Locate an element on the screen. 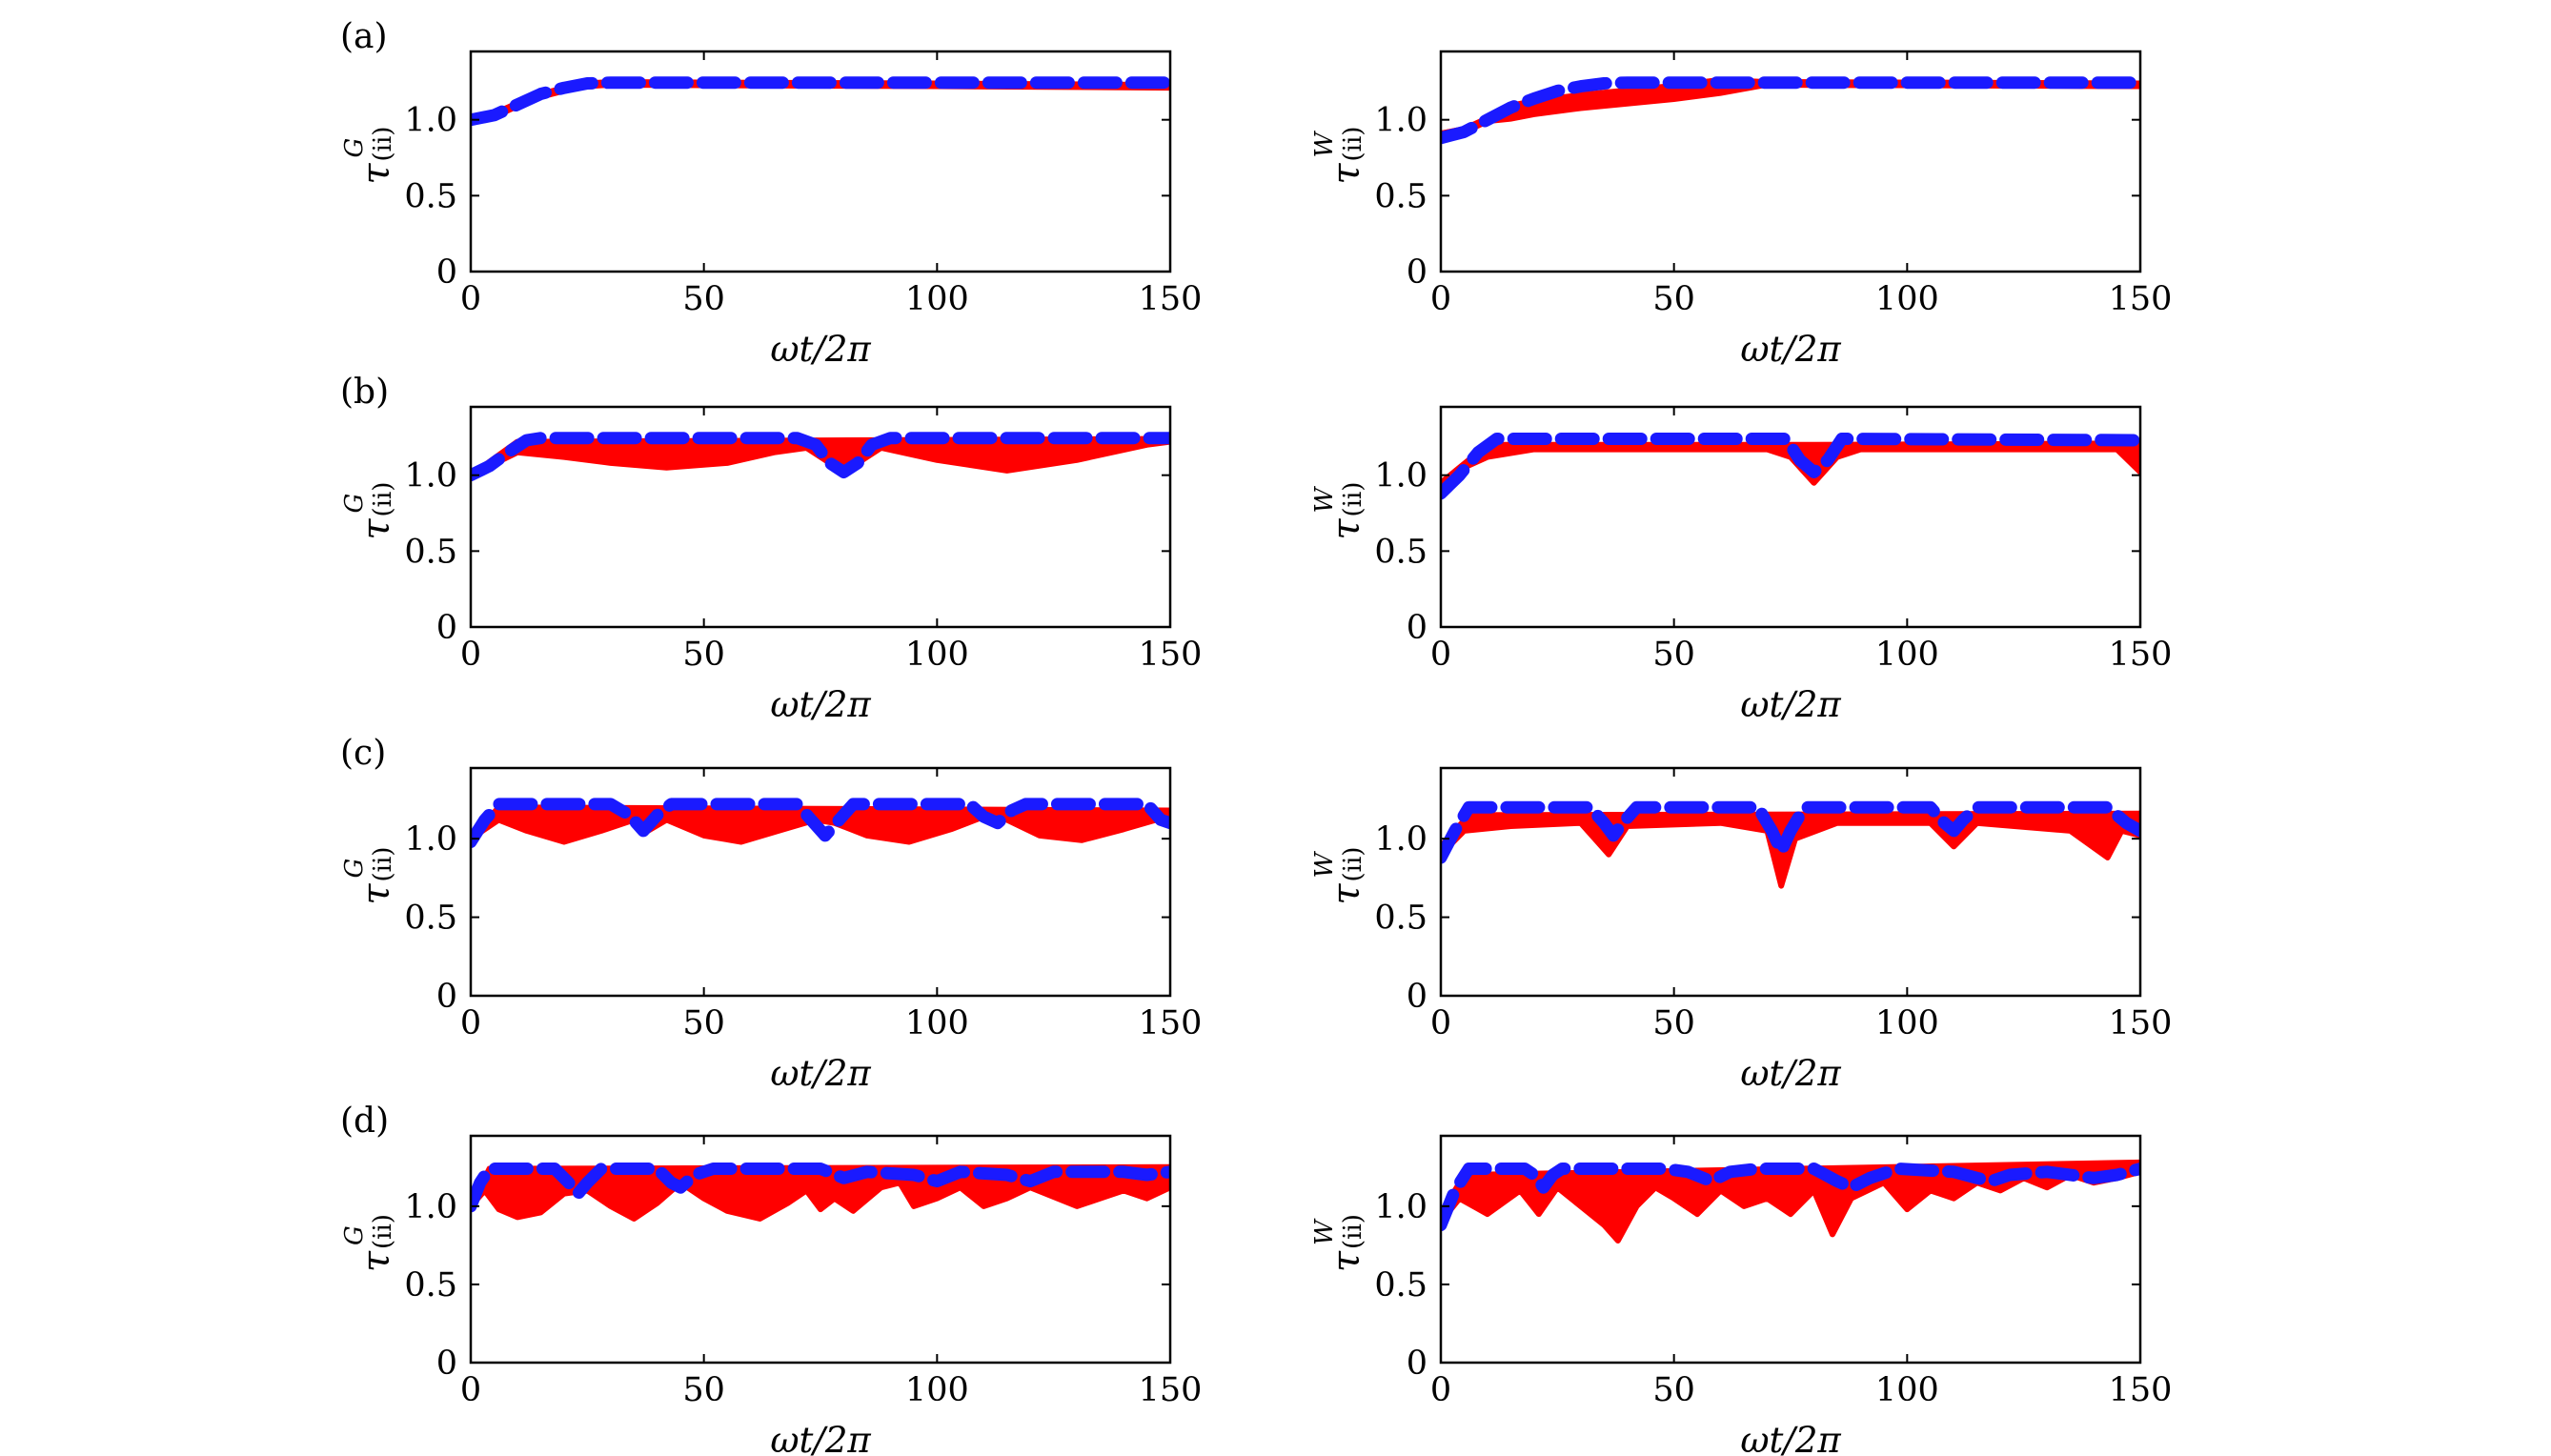 The height and width of the screenshot is (1456, 2551). panel-b-left: 0 50 100 150 0 0.5 1.0 ωt/2π τG (ii) (b) is located at coordinates (771, 549).